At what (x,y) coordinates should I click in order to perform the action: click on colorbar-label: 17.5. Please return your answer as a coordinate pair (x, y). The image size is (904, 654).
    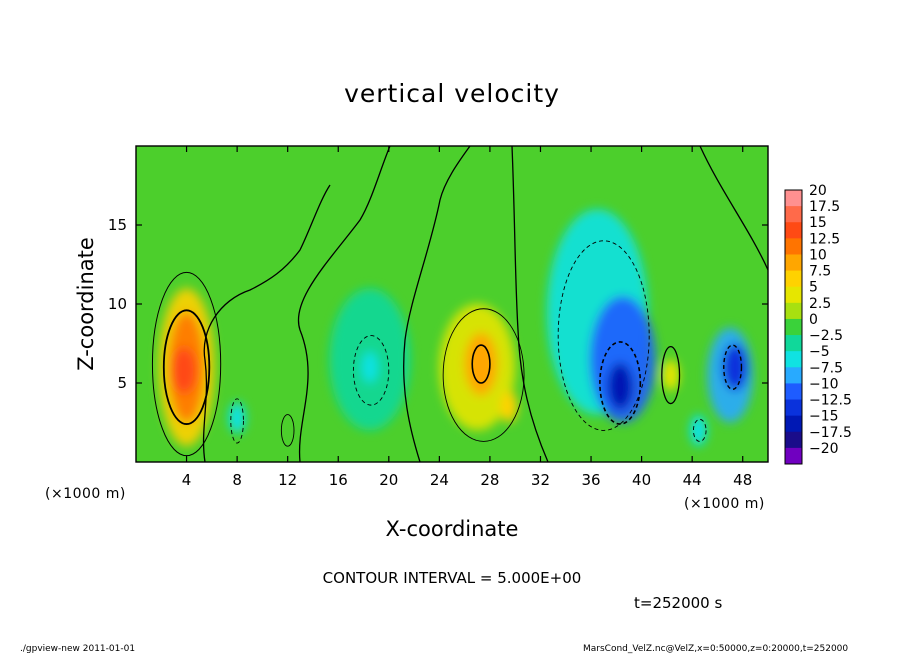
    Looking at the image, I should click on (824, 207).